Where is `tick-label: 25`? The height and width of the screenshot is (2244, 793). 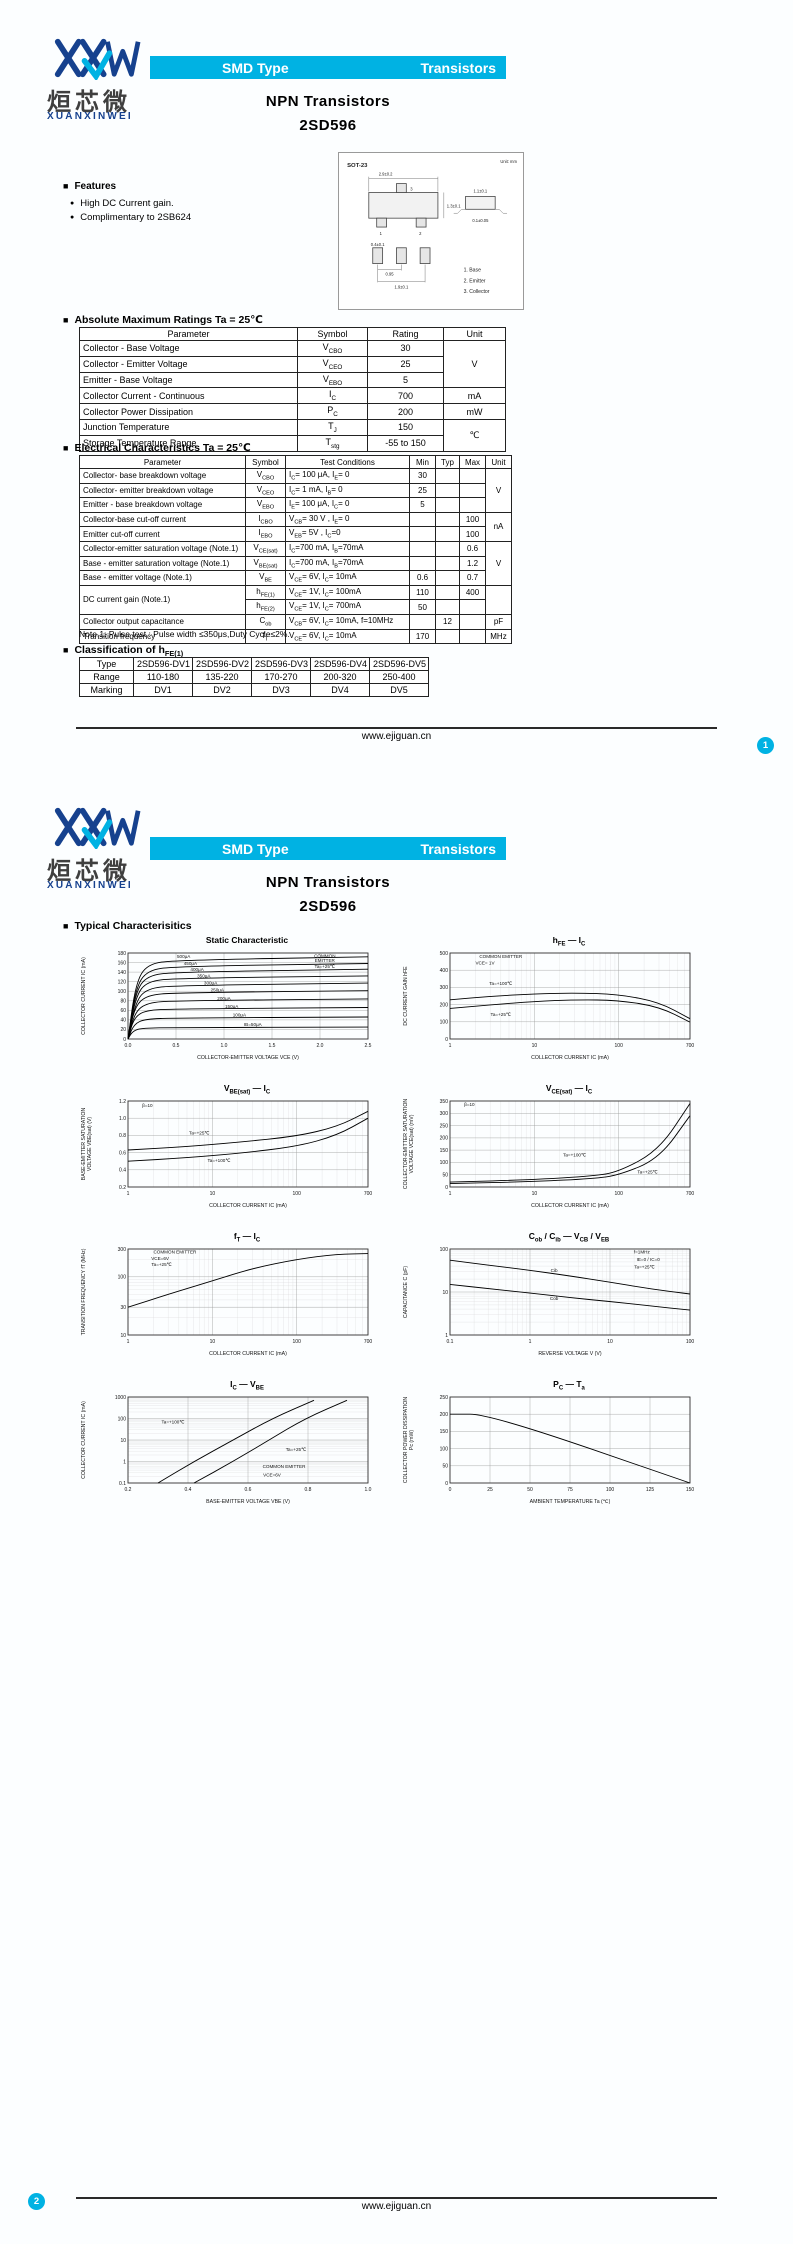
tick-label: 25 is located at coordinates (490, 1490).